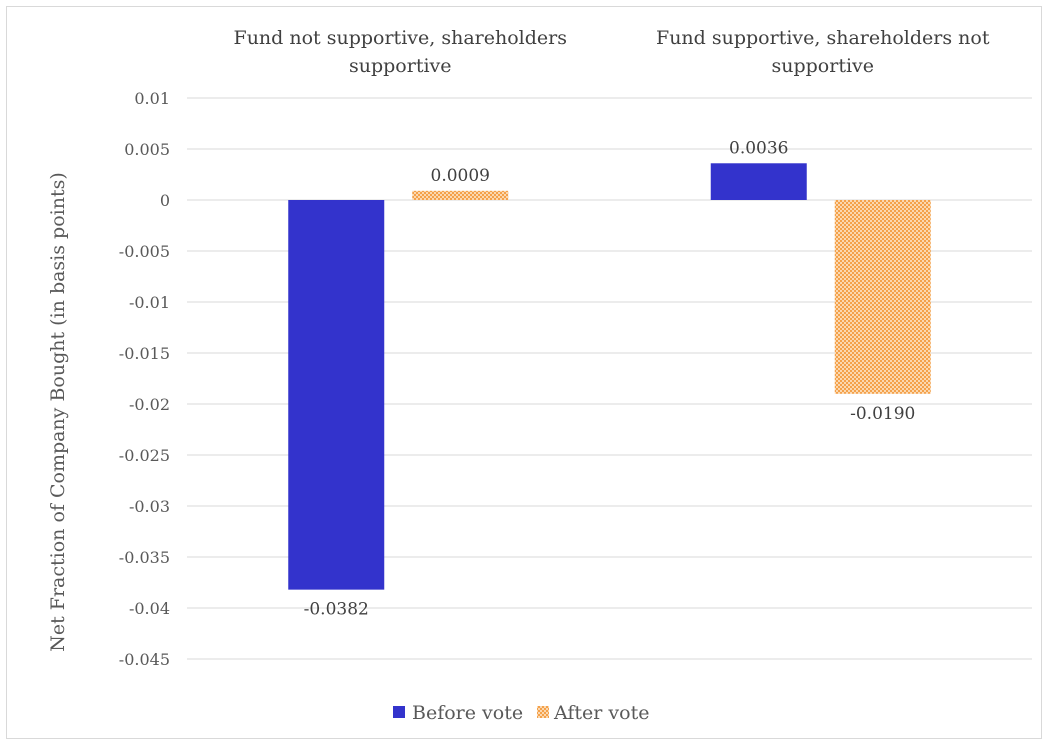 The width and height of the screenshot is (1050, 747). What do you see at coordinates (152, 98) in the screenshot?
I see `y-tick-label: 0.01` at bounding box center [152, 98].